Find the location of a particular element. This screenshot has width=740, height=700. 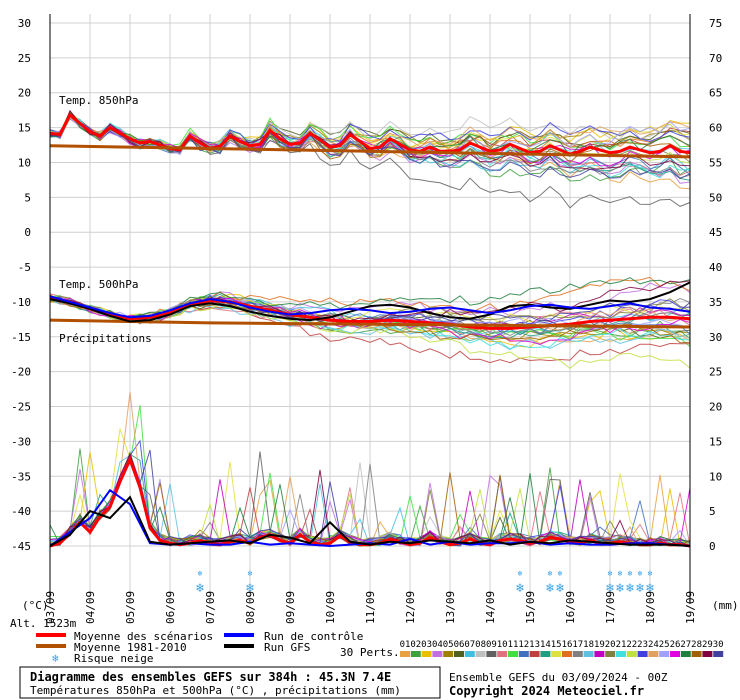

left-tick-label: 20 is located at coordinates (24, 93).